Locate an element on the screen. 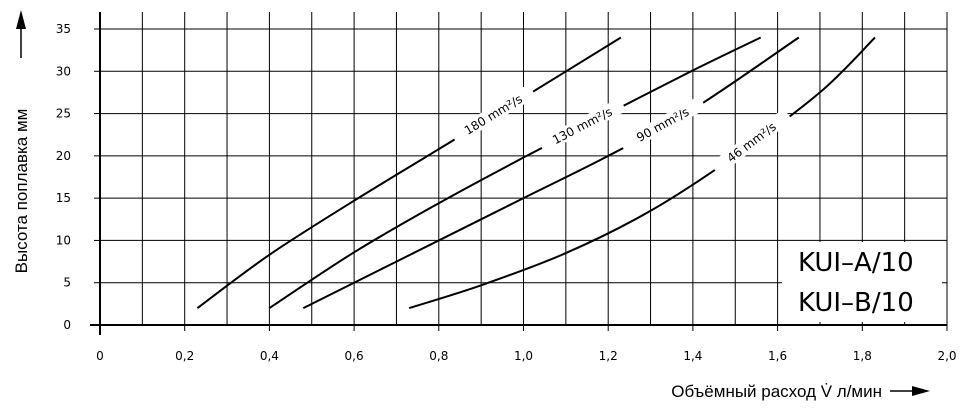 Image resolution: width=975 pixels, height=408 pixels. series-label-46: 46 mm²/s is located at coordinates (751, 143).